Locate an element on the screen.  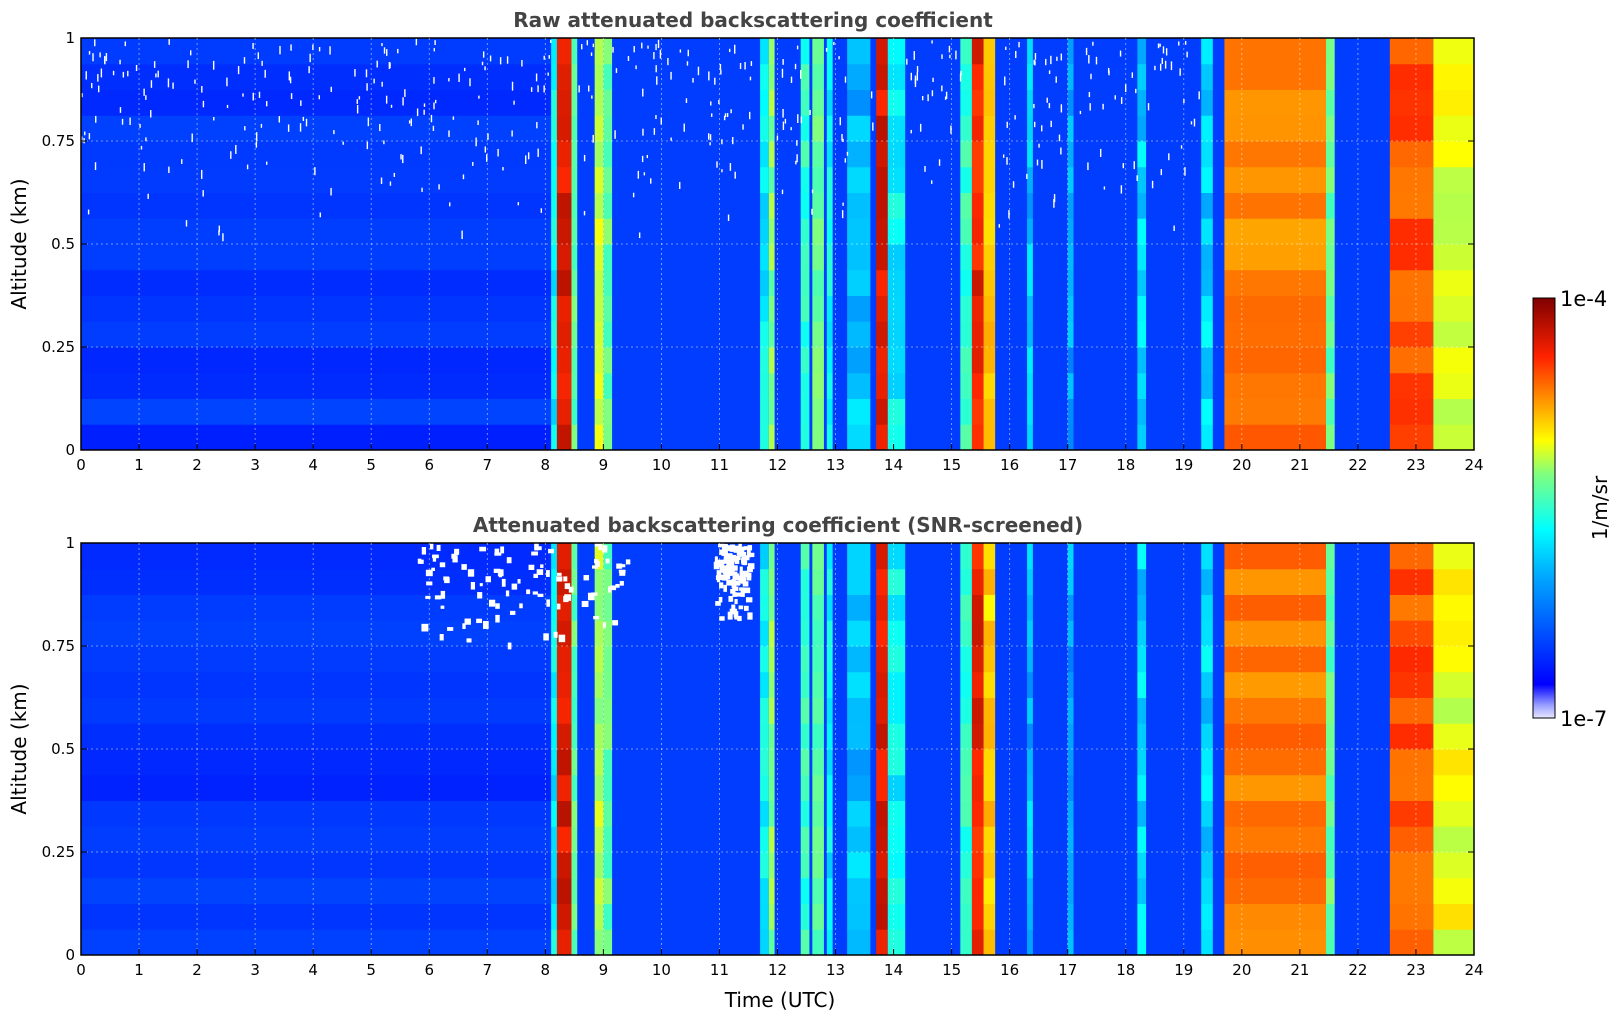
raw-x-ticks: 0 1 2 3 4 5 6 7 8 9 10 11 12 13 14 15 16 17 18 19 20 21 22 23 24 is located at coordinates (780, 459).